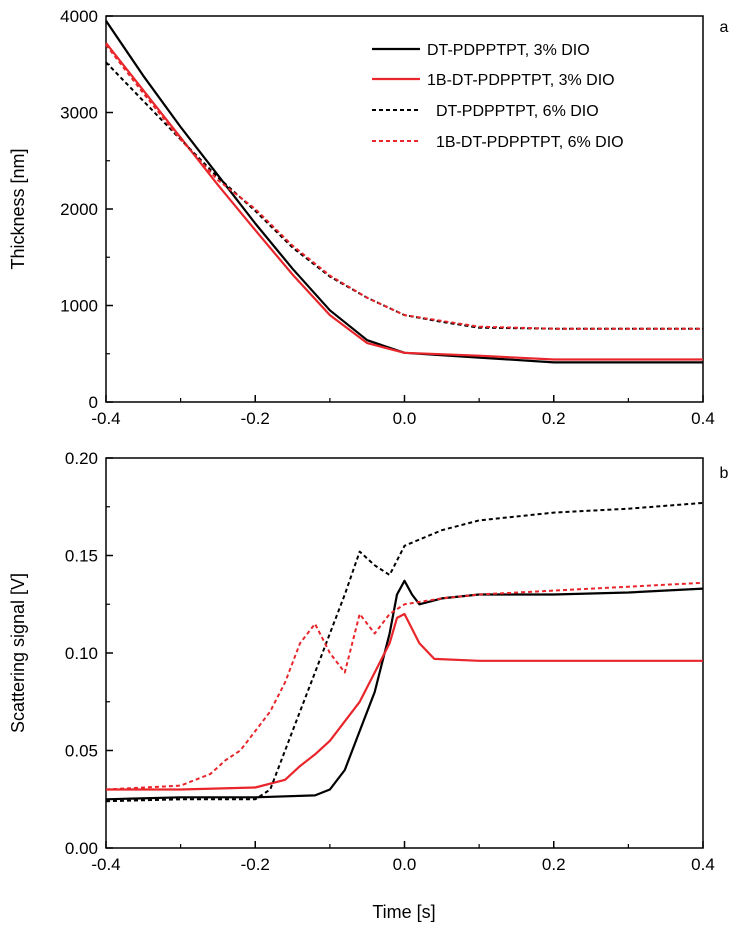 The height and width of the screenshot is (930, 741). What do you see at coordinates (521, 80) in the screenshot?
I see `legend-label: 1B-DT-PDPPTPT, 3% DIO` at bounding box center [521, 80].